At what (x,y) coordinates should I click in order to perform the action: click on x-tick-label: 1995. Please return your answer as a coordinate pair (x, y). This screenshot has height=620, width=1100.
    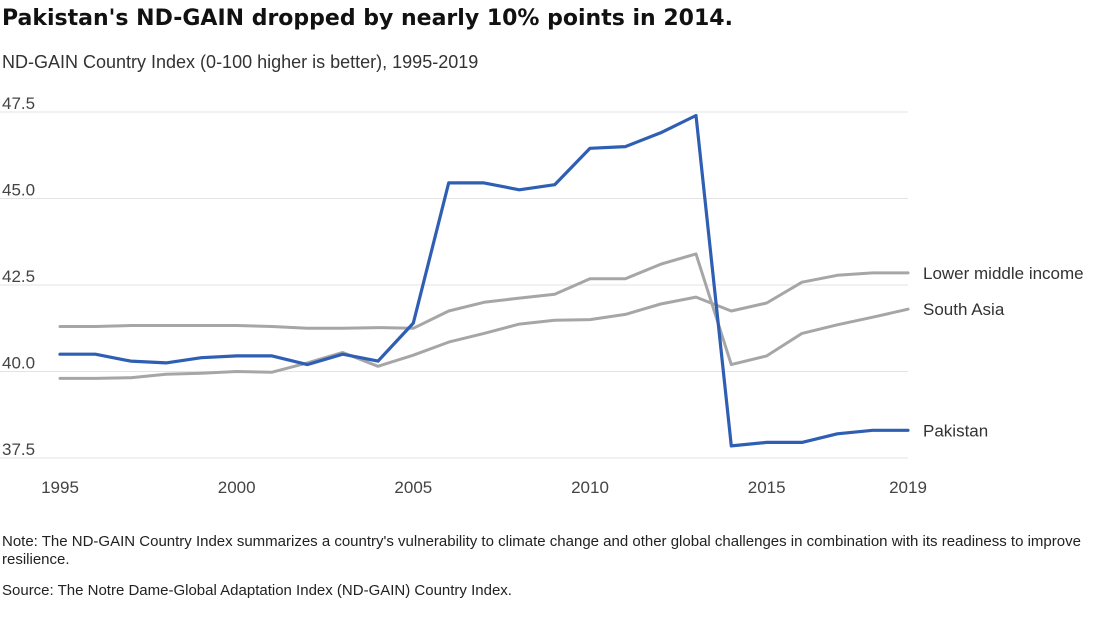
    Looking at the image, I should click on (60, 487).